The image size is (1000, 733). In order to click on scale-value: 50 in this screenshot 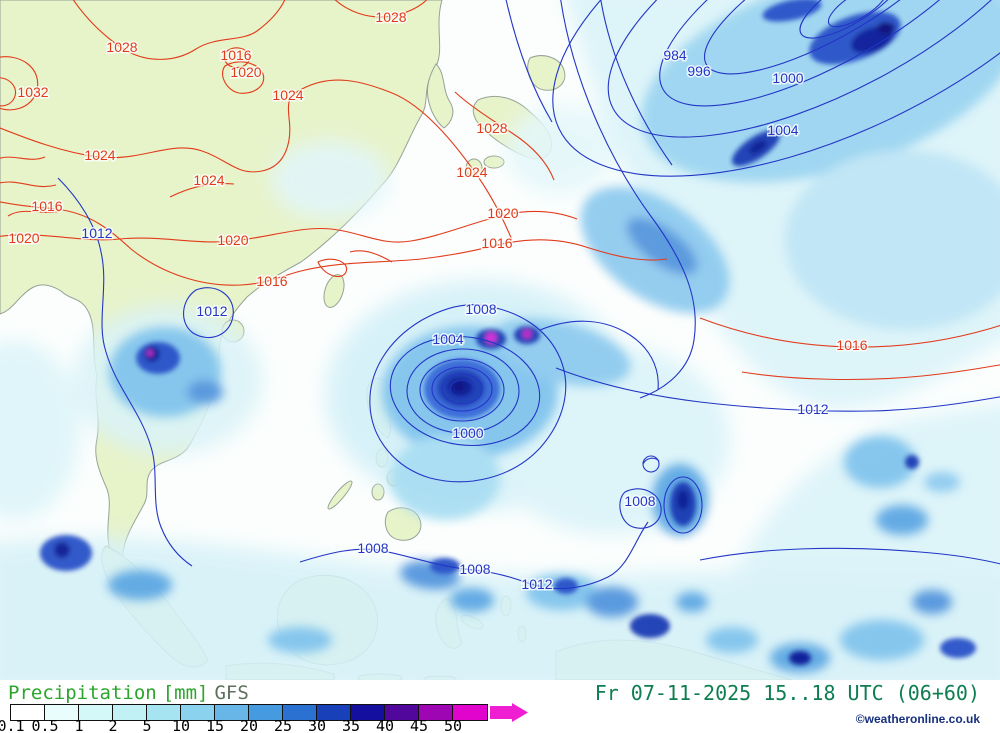, I will do `click(453, 725)`.